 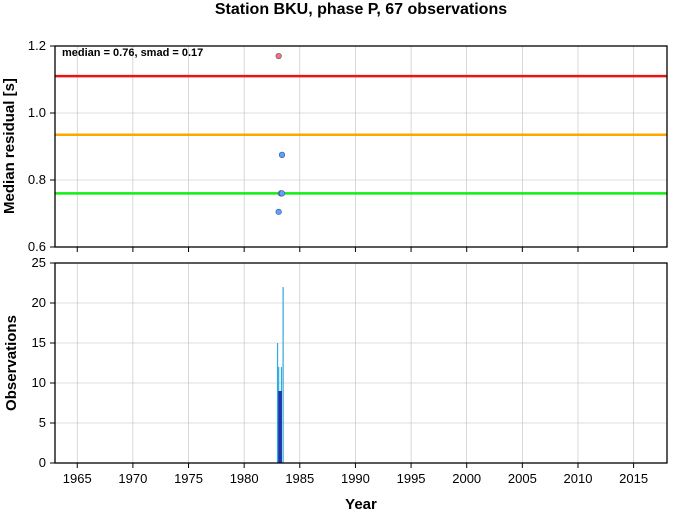 I want to click on residual-y-tick-label: 0.6, so click(x=37, y=246).